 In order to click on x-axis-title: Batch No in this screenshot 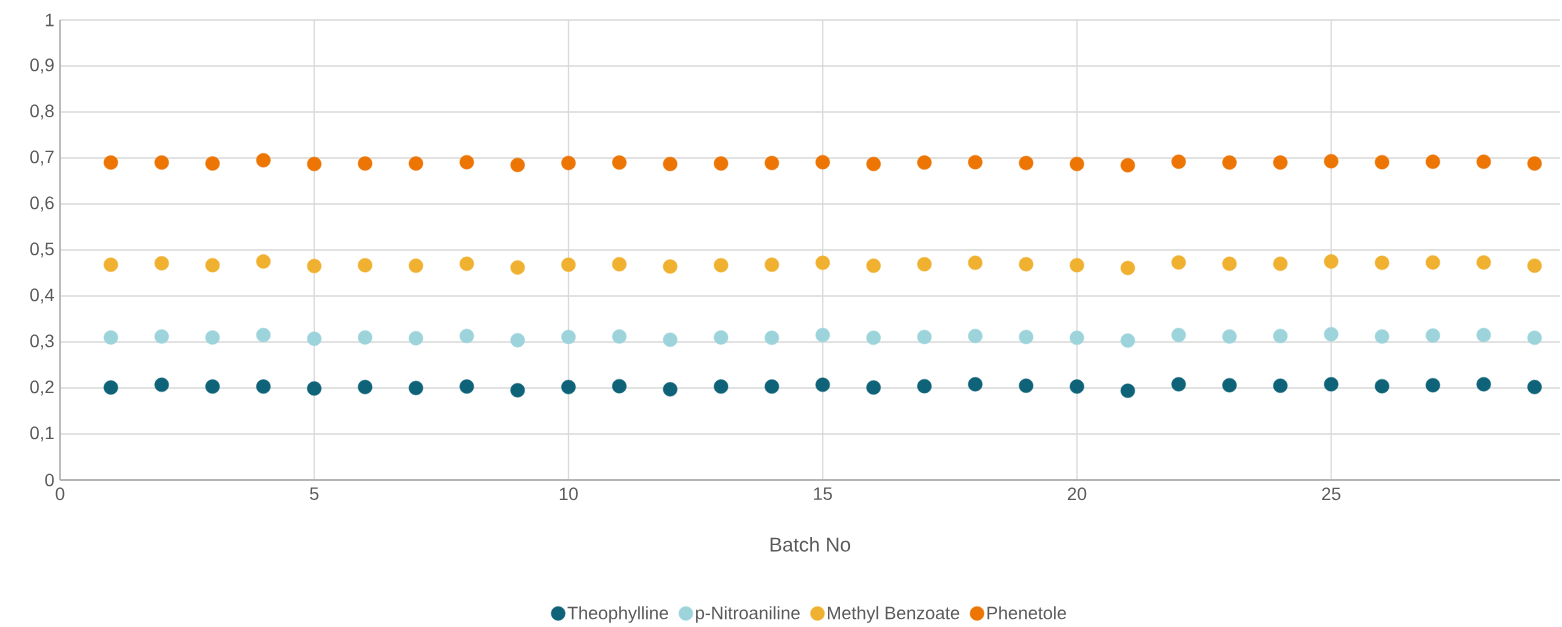, I will do `click(810, 544)`.